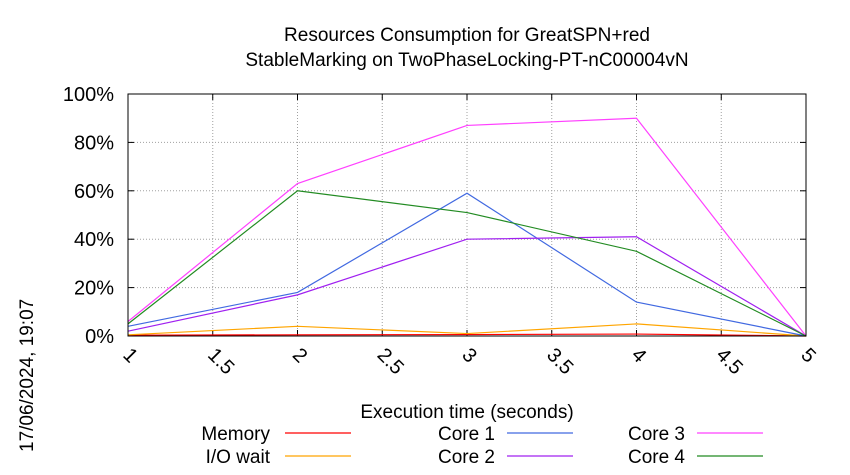 Image resolution: width=850 pixels, height=475 pixels. I want to click on y-tick-label: 80%, so click(94, 143).